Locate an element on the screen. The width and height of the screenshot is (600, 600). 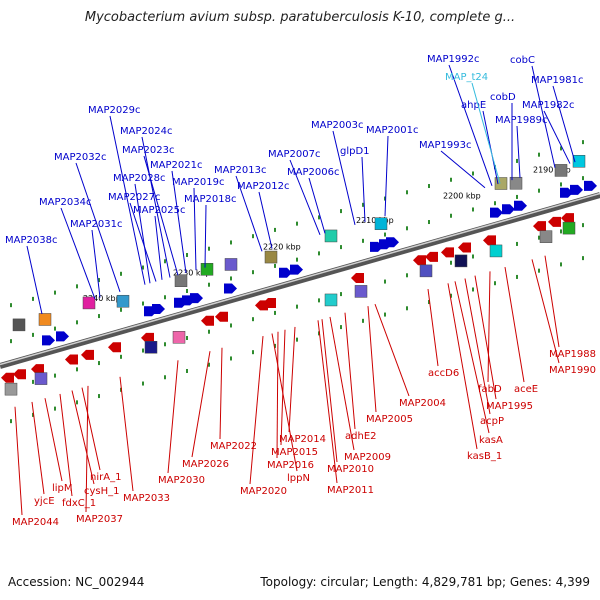
forward-label-map2018c: MAP2018c is located at coordinates (210, 231).